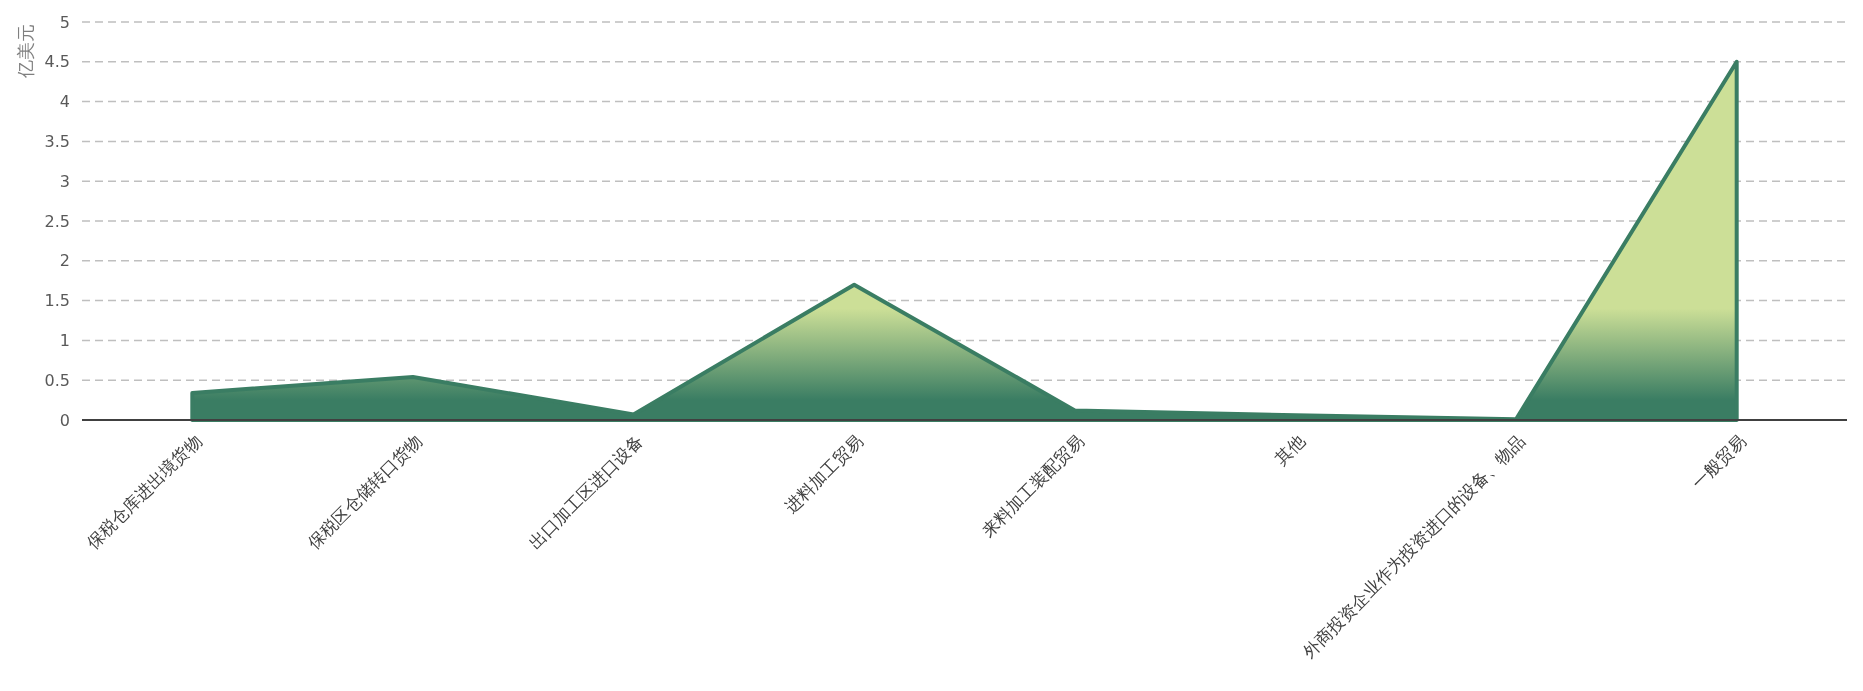  Describe the element at coordinates (57, 221) in the screenshot. I see `y-tick-label: 2.5` at that location.